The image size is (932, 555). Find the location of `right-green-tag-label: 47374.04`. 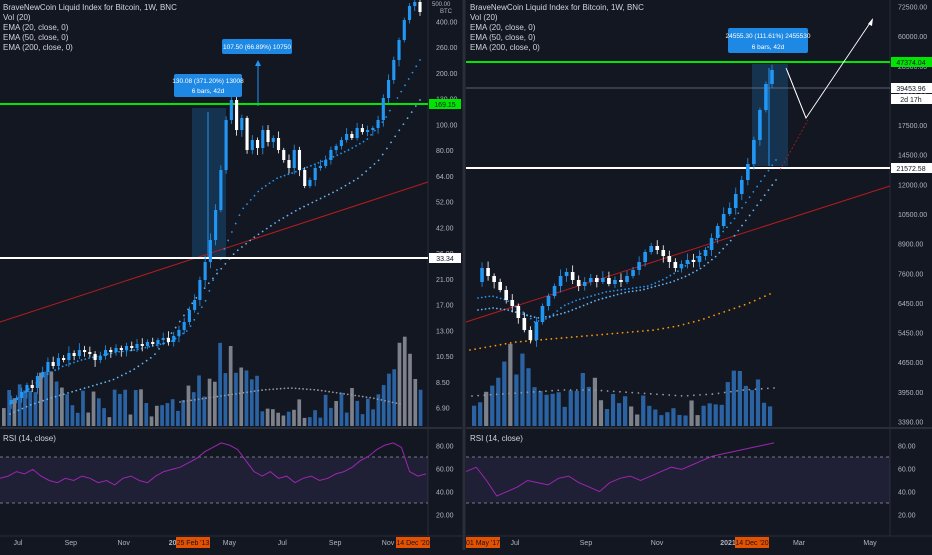

right-green-tag-label: 47374.04 is located at coordinates (910, 63).